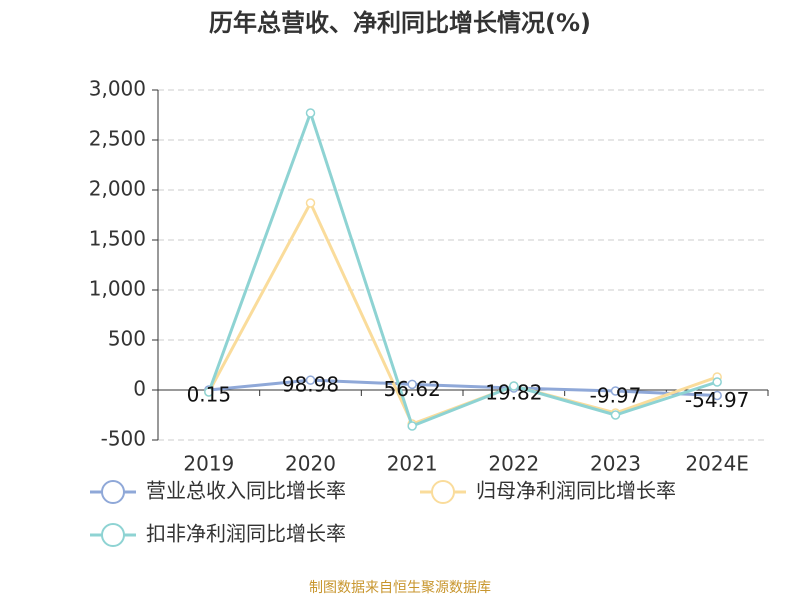 Image resolution: width=800 pixels, height=600 pixels. What do you see at coordinates (400, 588) in the screenshot?
I see `source-note: 制图数据来自恒生聚源数据库` at bounding box center [400, 588].